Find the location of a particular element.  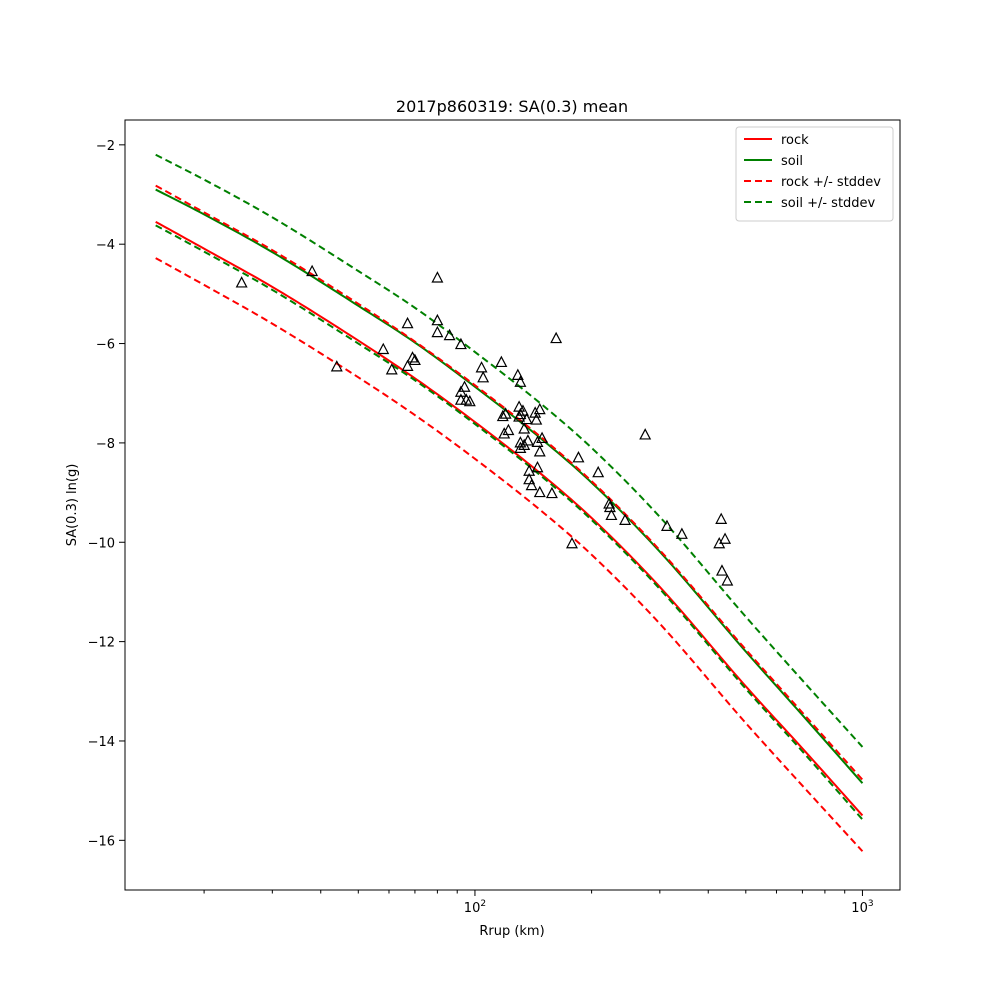

x-axis-label: Rrup (km) is located at coordinates (511, 931).